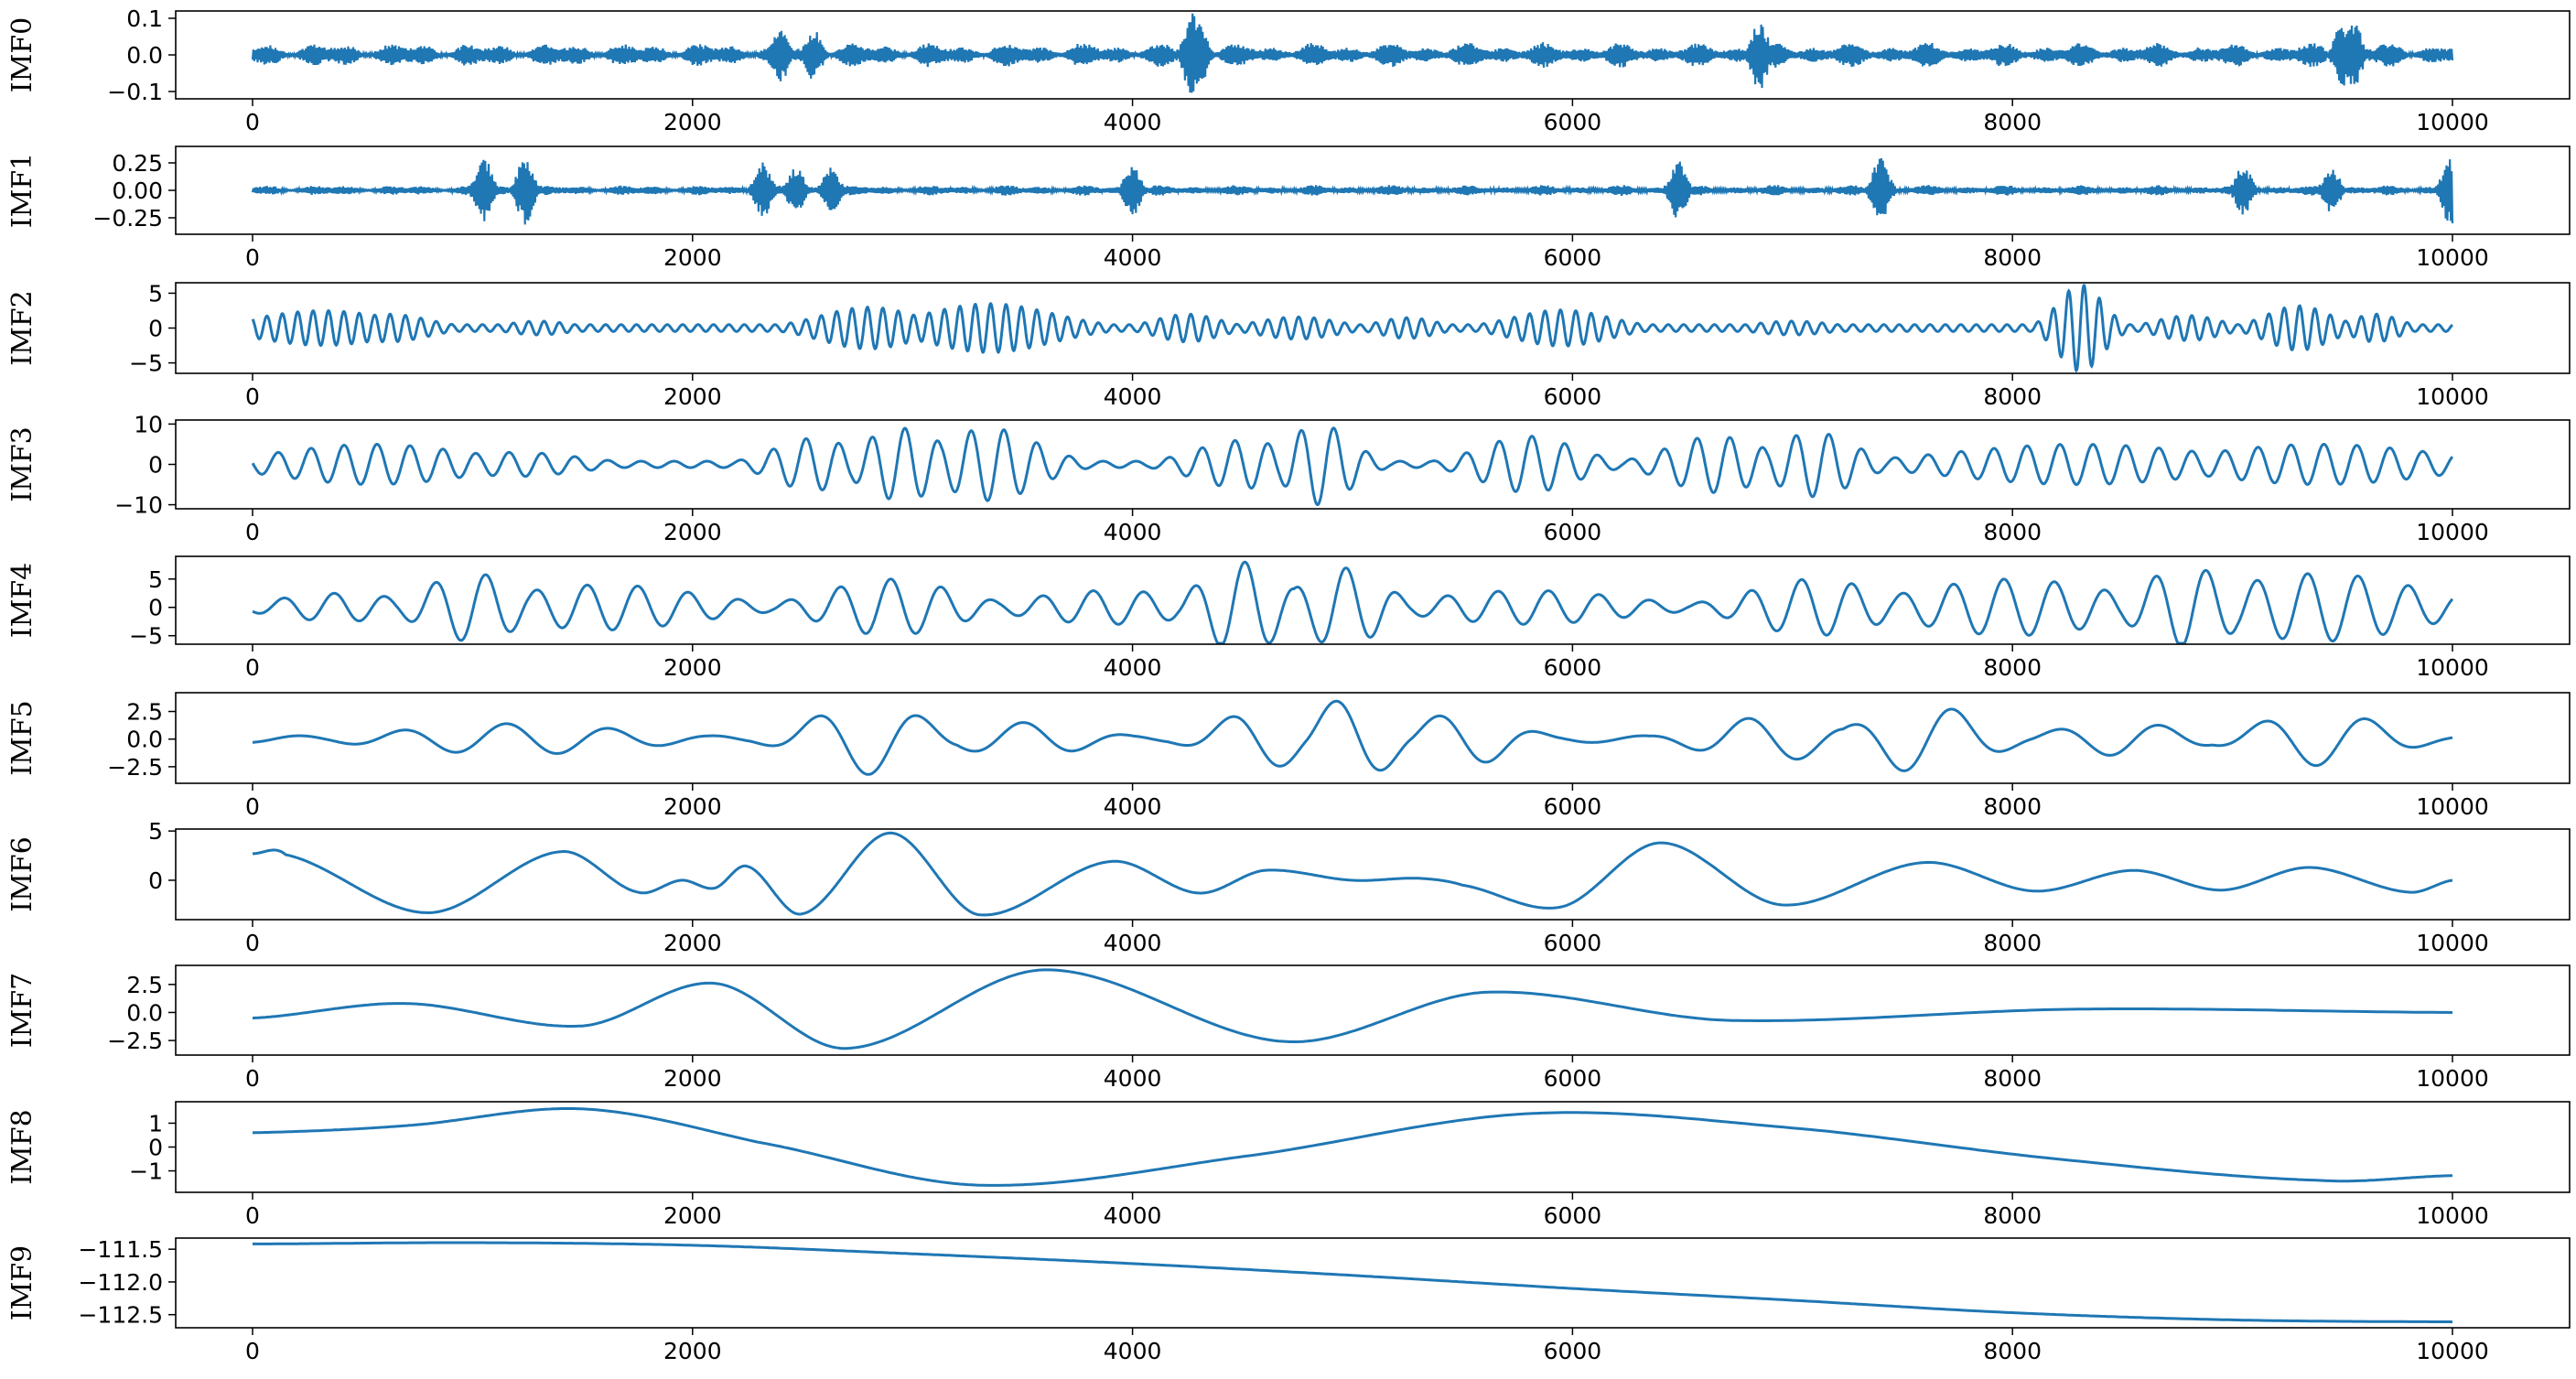 The image size is (2576, 1379). What do you see at coordinates (22, 1010) in the screenshot?
I see `y-axis-label: IMF7` at bounding box center [22, 1010].